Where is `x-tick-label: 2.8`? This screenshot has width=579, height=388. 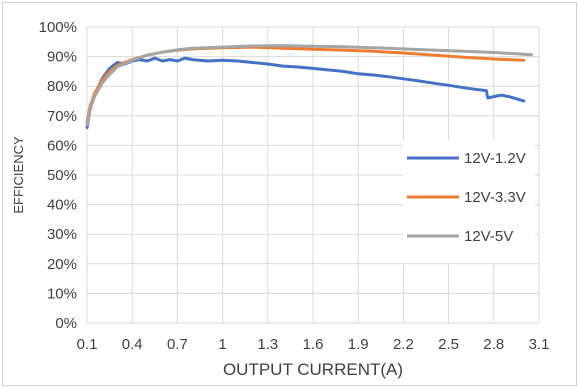 x-tick-label: 2.8 is located at coordinates (493, 344).